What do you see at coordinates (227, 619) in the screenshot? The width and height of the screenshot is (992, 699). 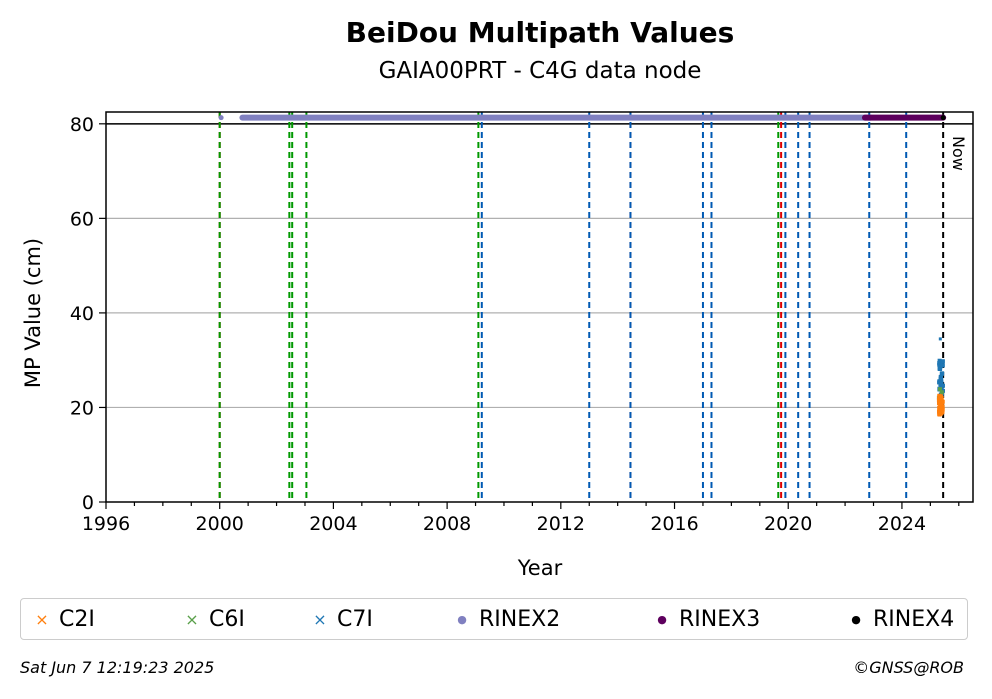 I see `legend-label: C6I` at bounding box center [227, 619].